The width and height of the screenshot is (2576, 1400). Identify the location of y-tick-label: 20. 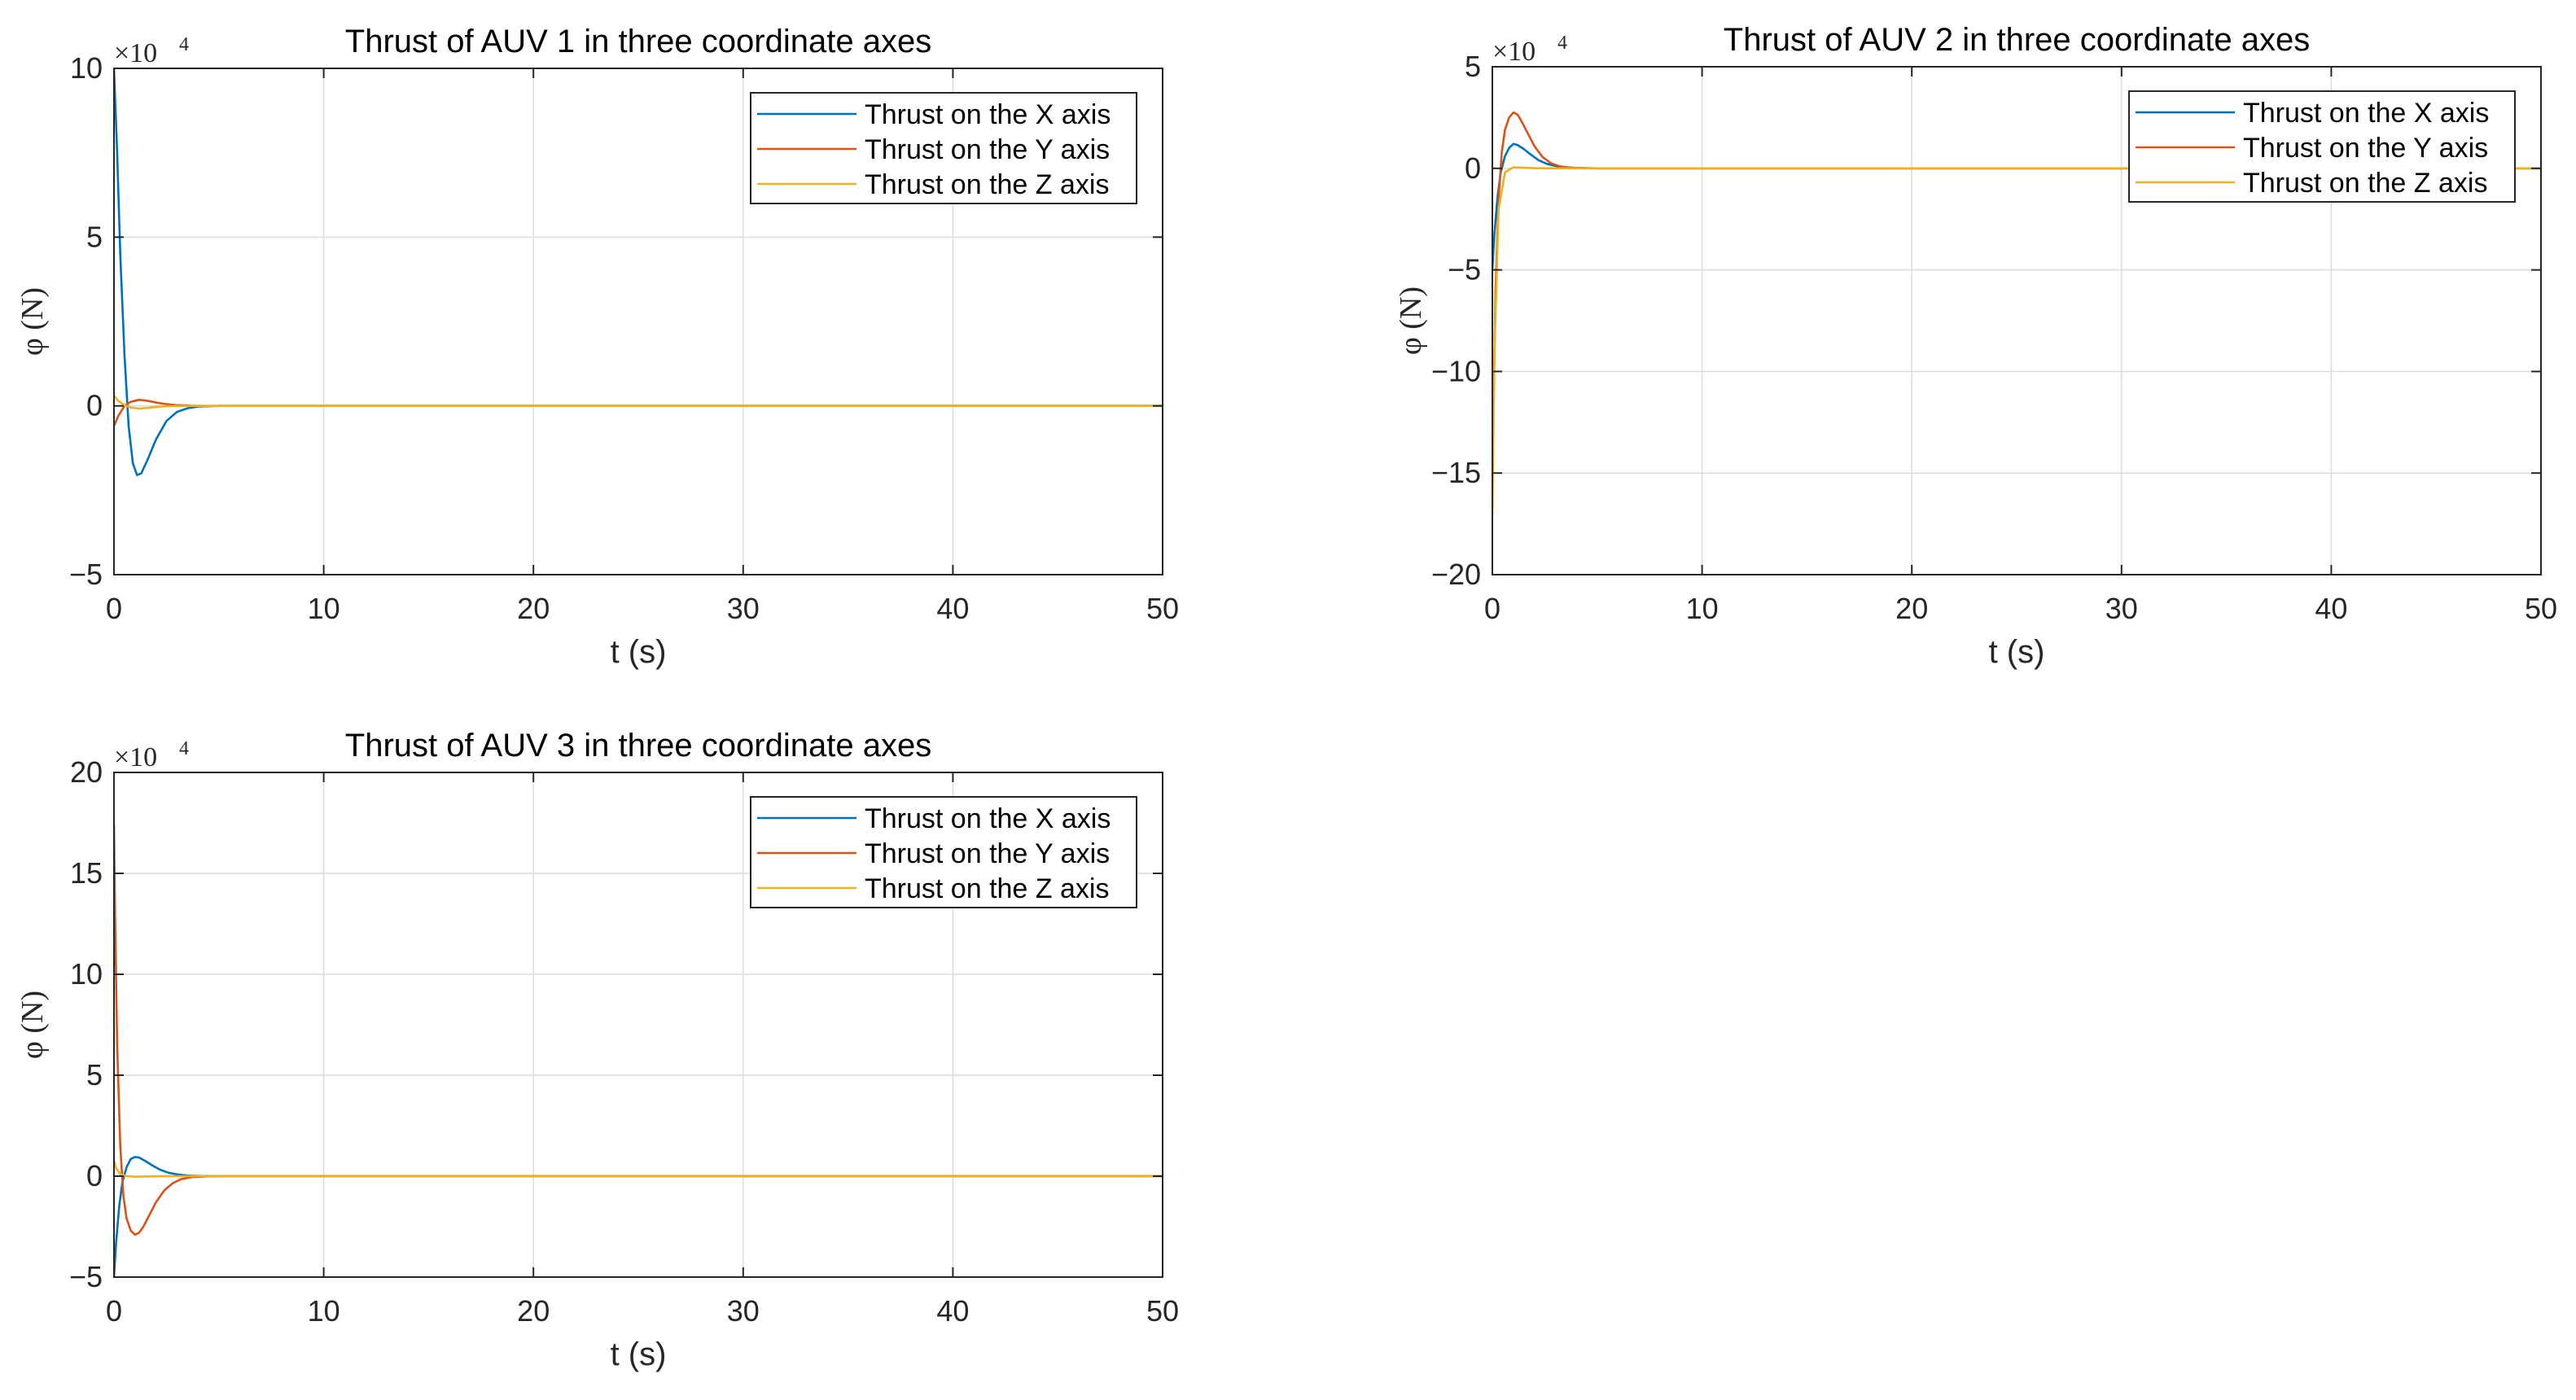
(86, 772).